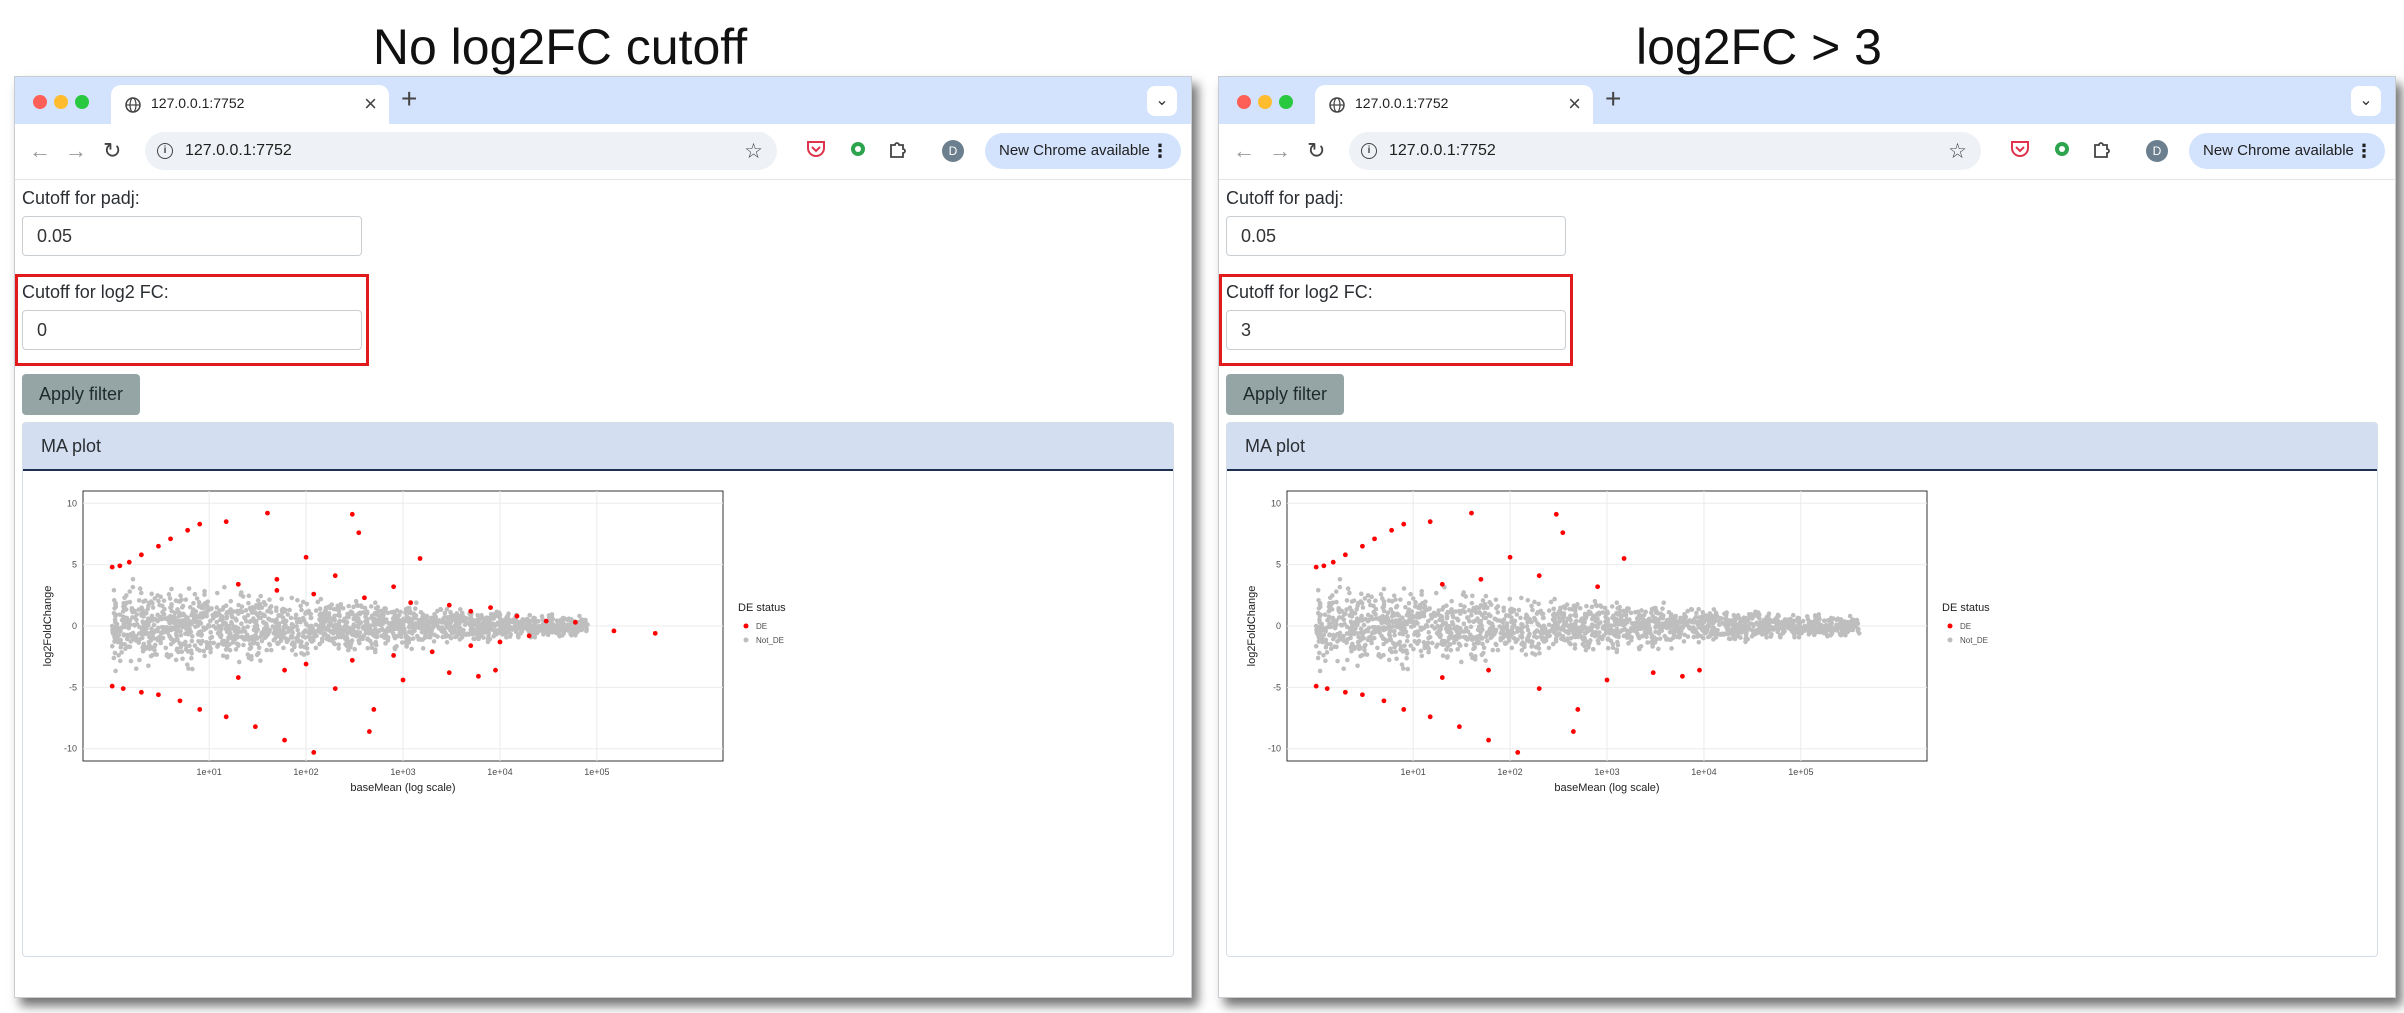  I want to click on x-tick-label: 1e+04, so click(499, 772).